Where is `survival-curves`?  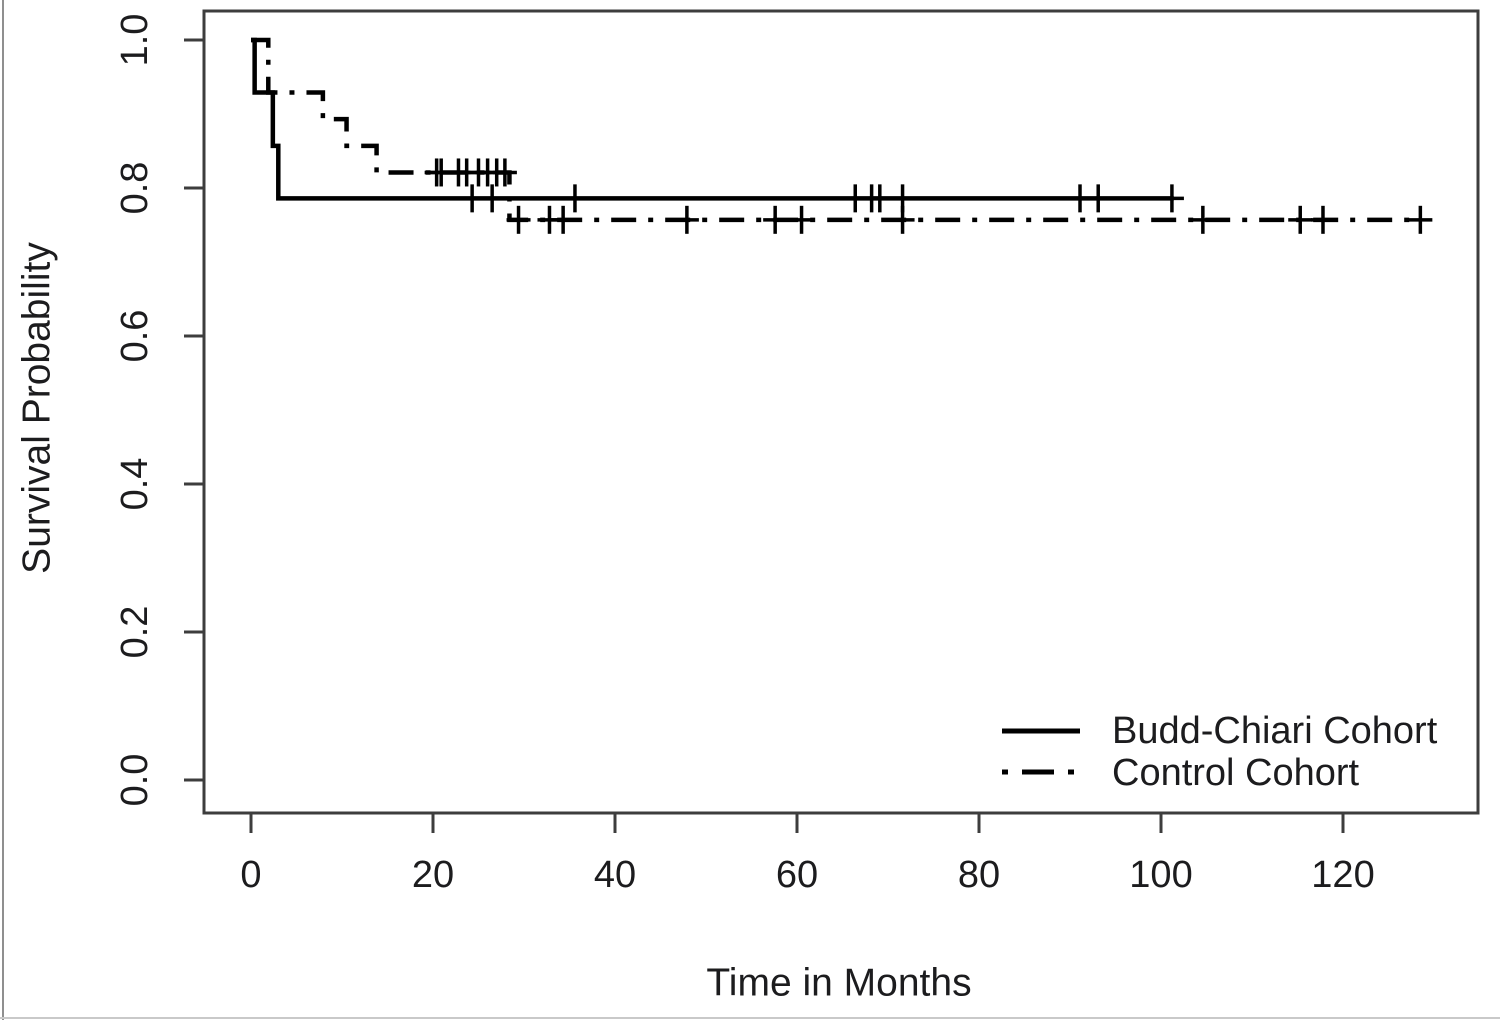 survival-curves is located at coordinates (836, 130).